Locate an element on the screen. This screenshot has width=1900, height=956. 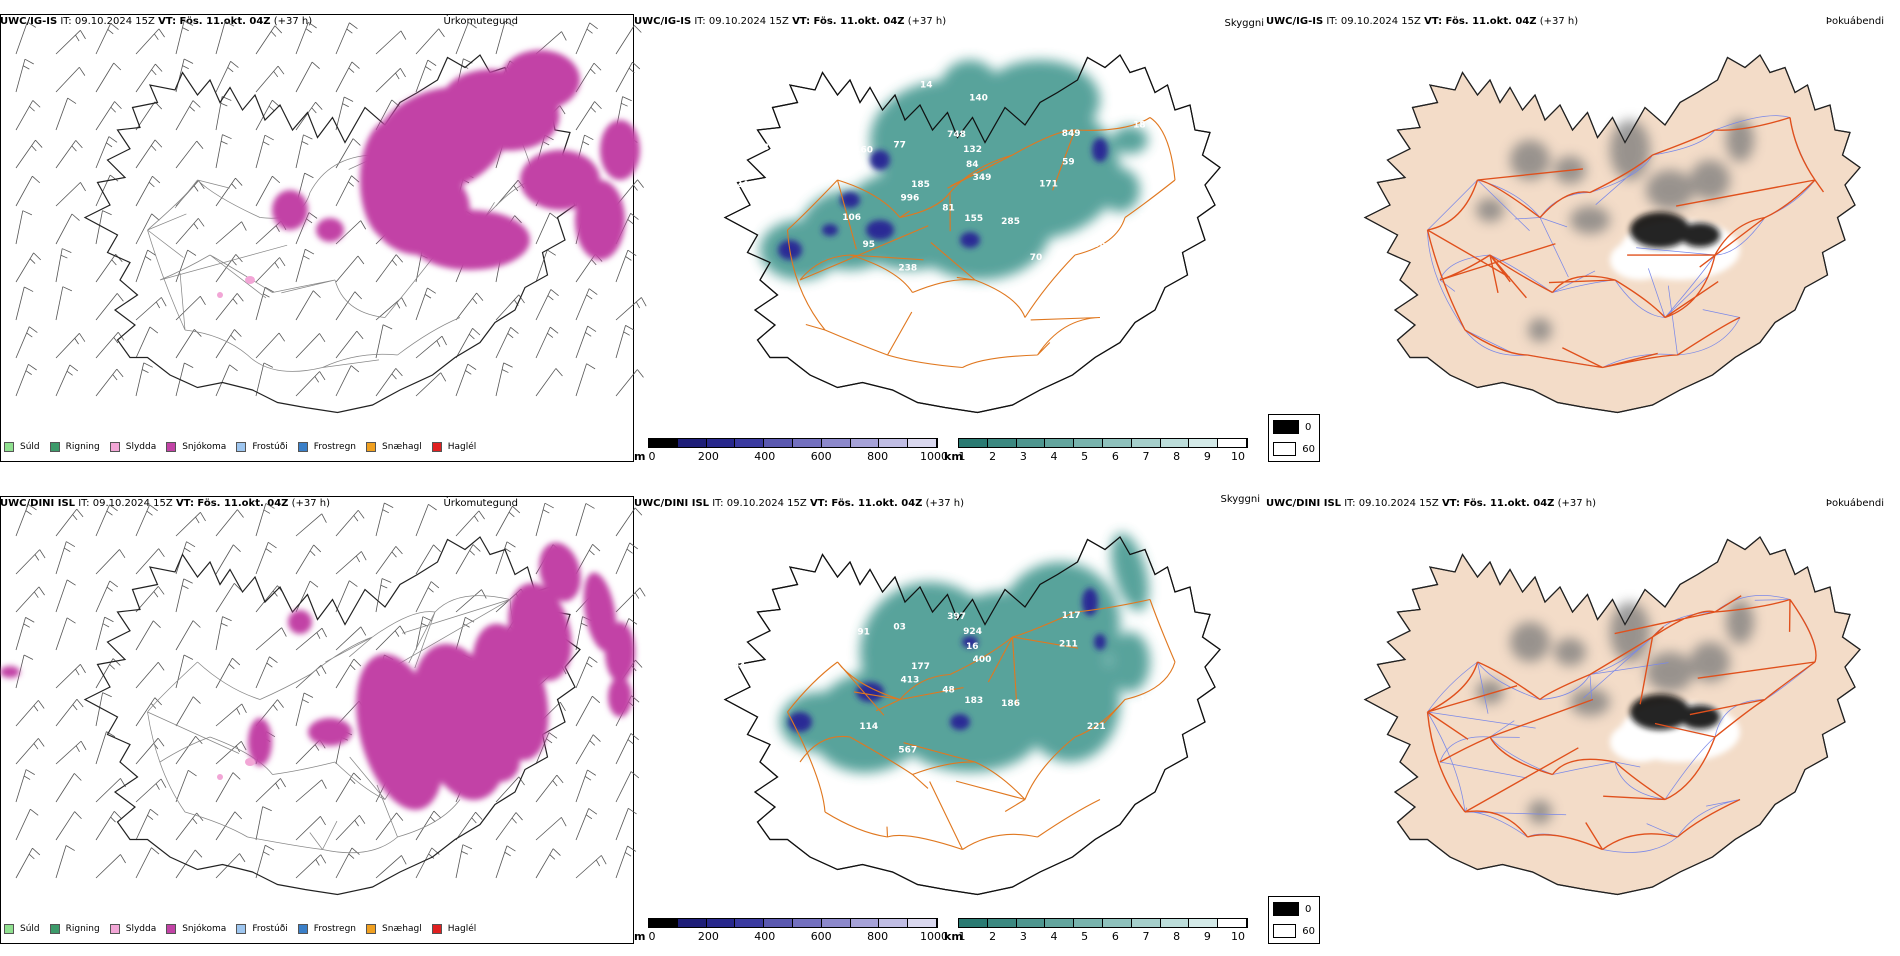
legend-item: Haglél is located at coordinates (453, 929).